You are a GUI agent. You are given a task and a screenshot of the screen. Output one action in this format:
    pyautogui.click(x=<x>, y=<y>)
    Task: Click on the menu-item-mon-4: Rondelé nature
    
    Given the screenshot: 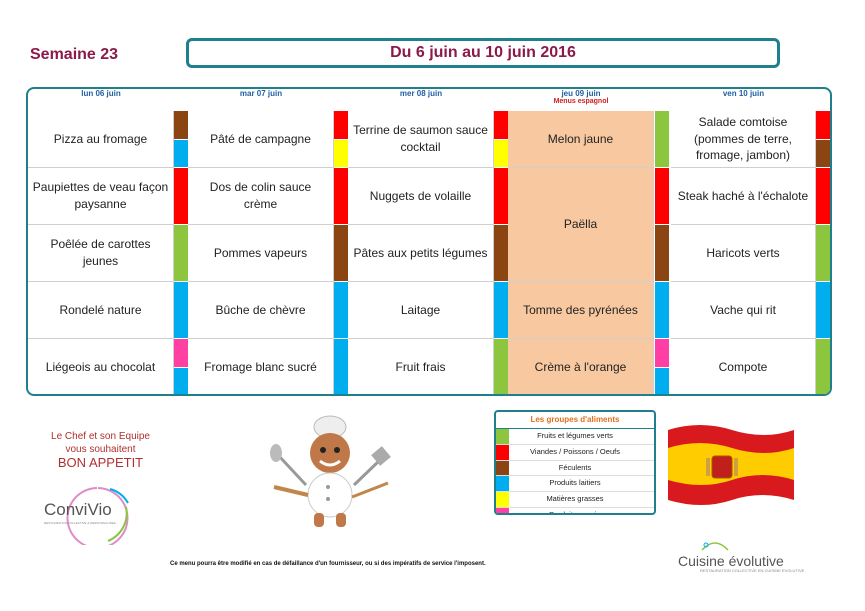 What is the action you would take?
    pyautogui.click(x=101, y=310)
    